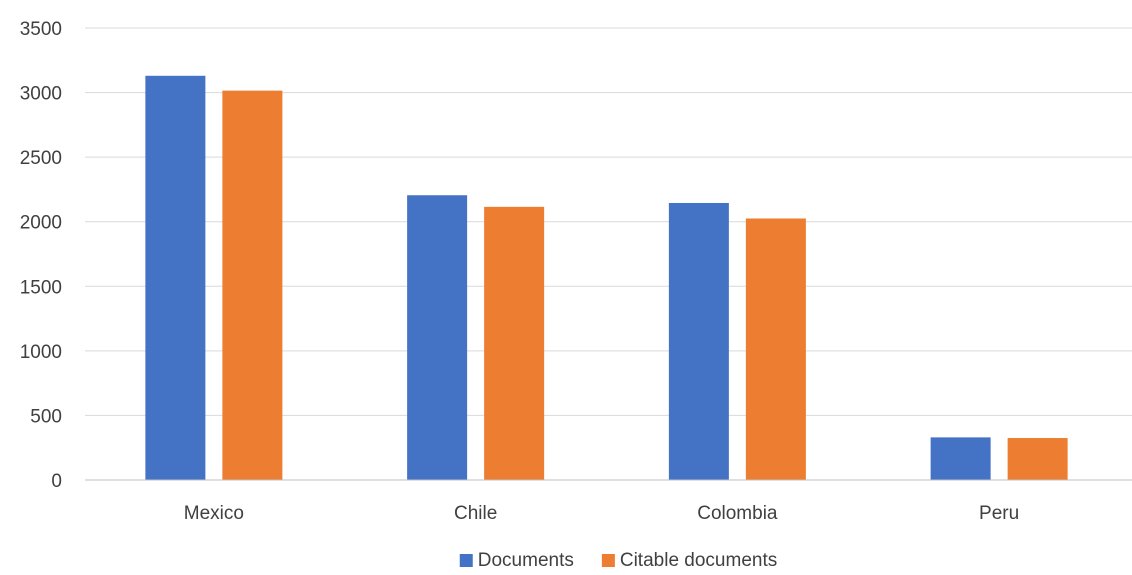  I want to click on bar-documents-mexico, so click(175, 277).